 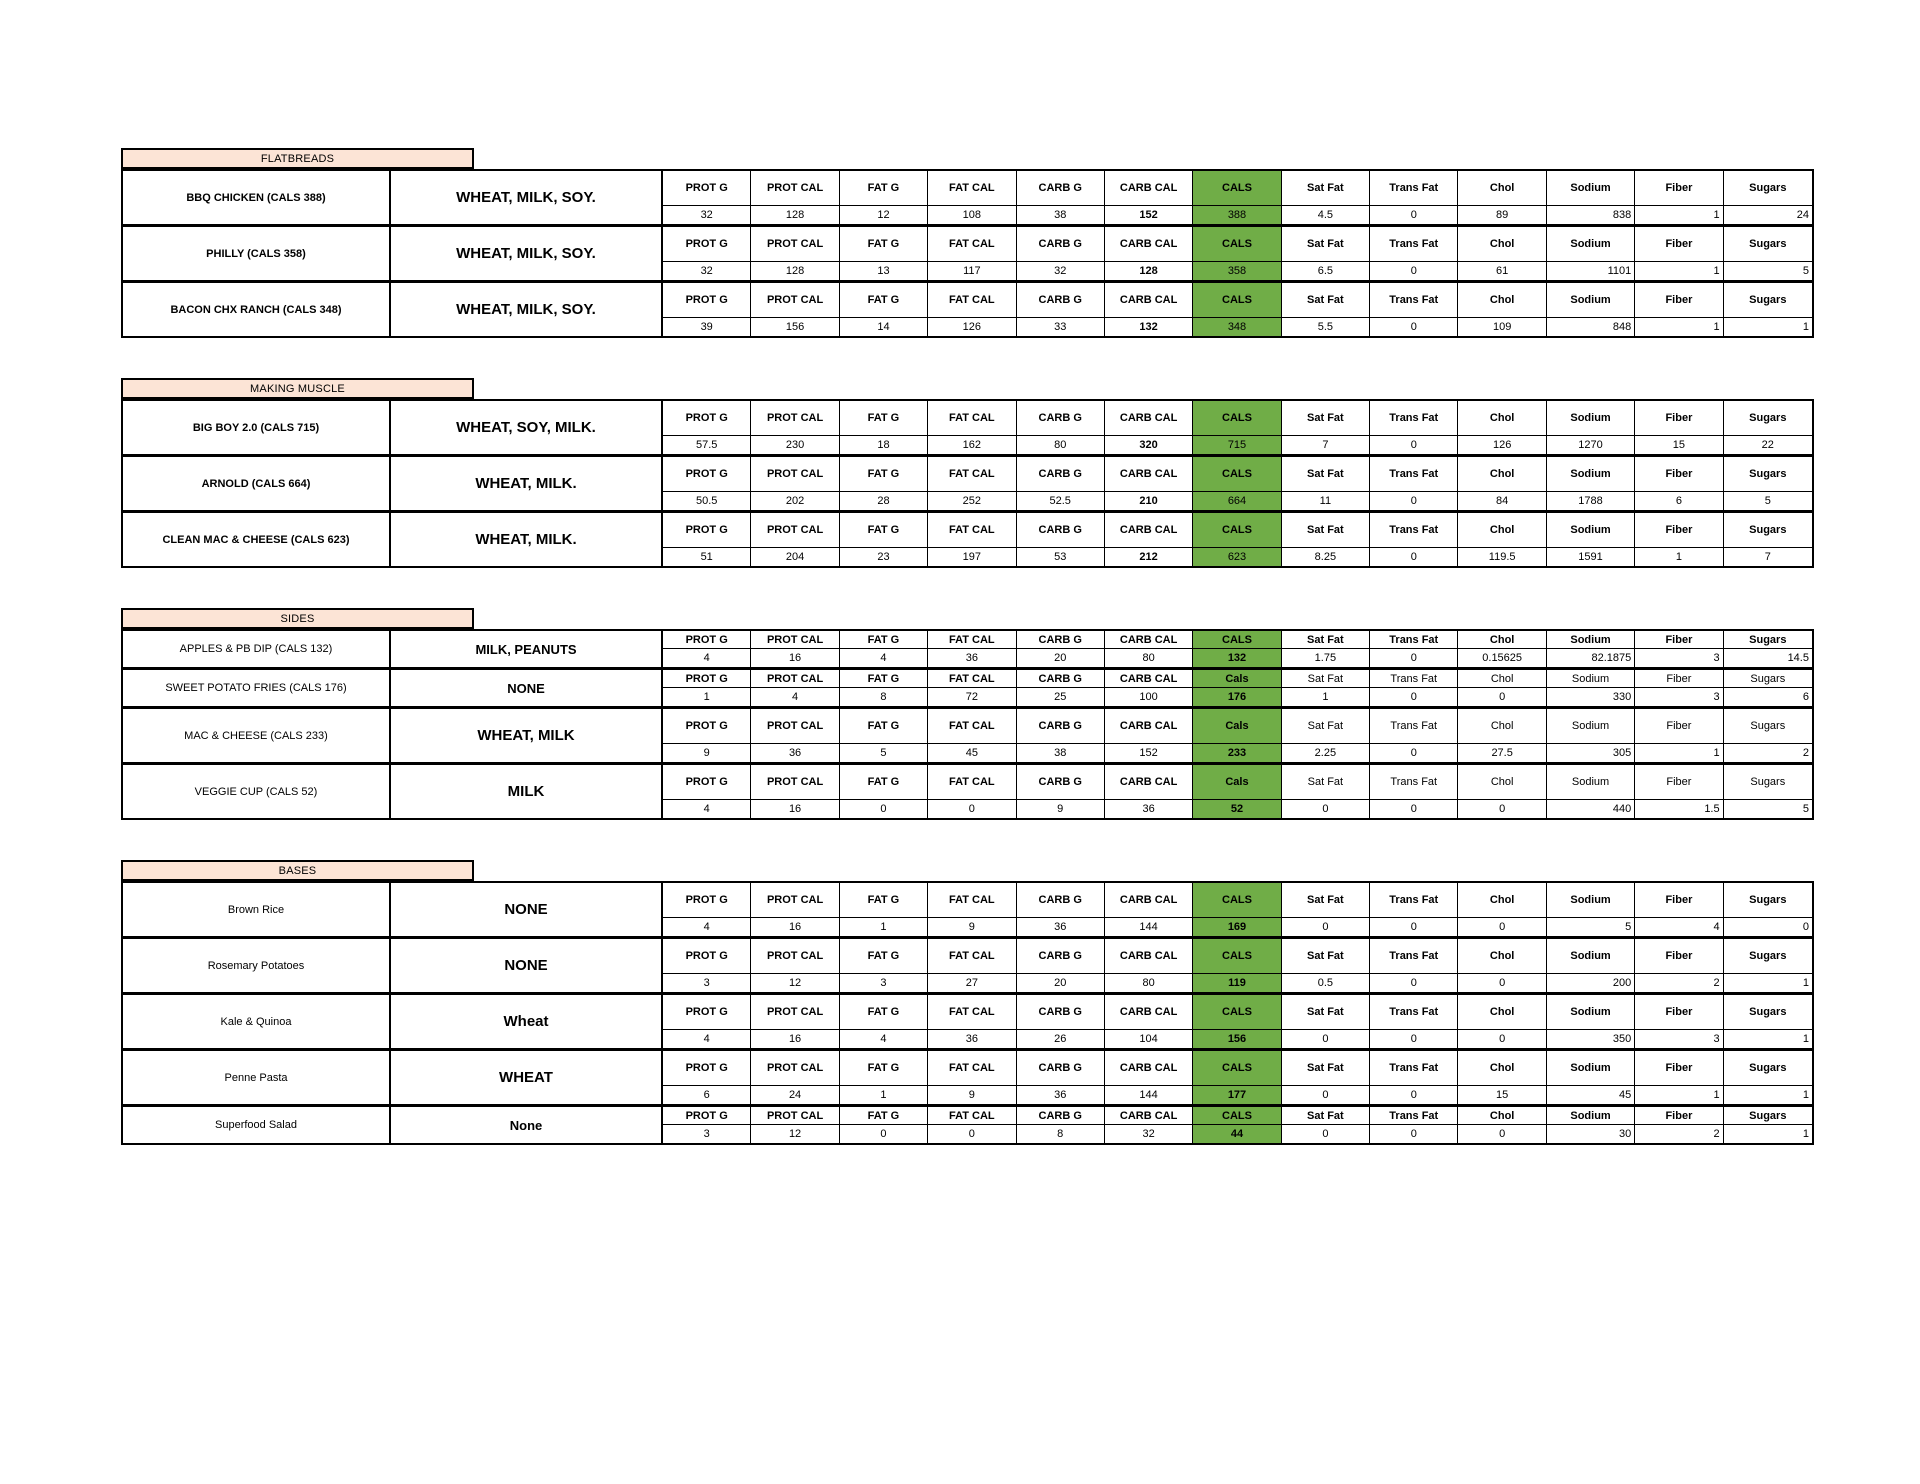 I want to click on allergen-list: MILK, PEANUTS, so click(x=527, y=649).